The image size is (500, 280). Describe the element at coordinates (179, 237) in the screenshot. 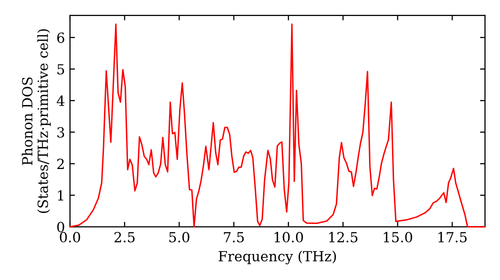

I see `x-tick-label: 5.0` at that location.